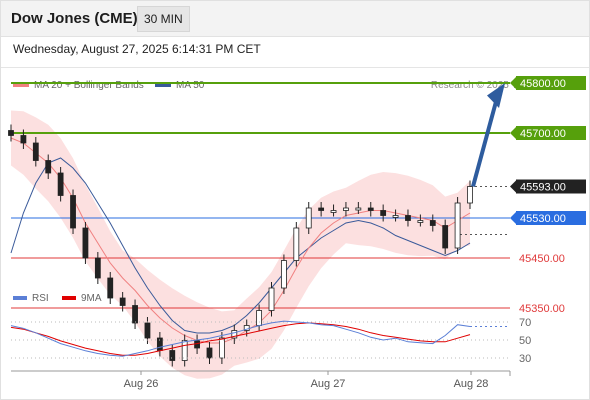 This screenshot has height=400, width=590. What do you see at coordinates (295, 67) in the screenshot?
I see `divider` at bounding box center [295, 67].